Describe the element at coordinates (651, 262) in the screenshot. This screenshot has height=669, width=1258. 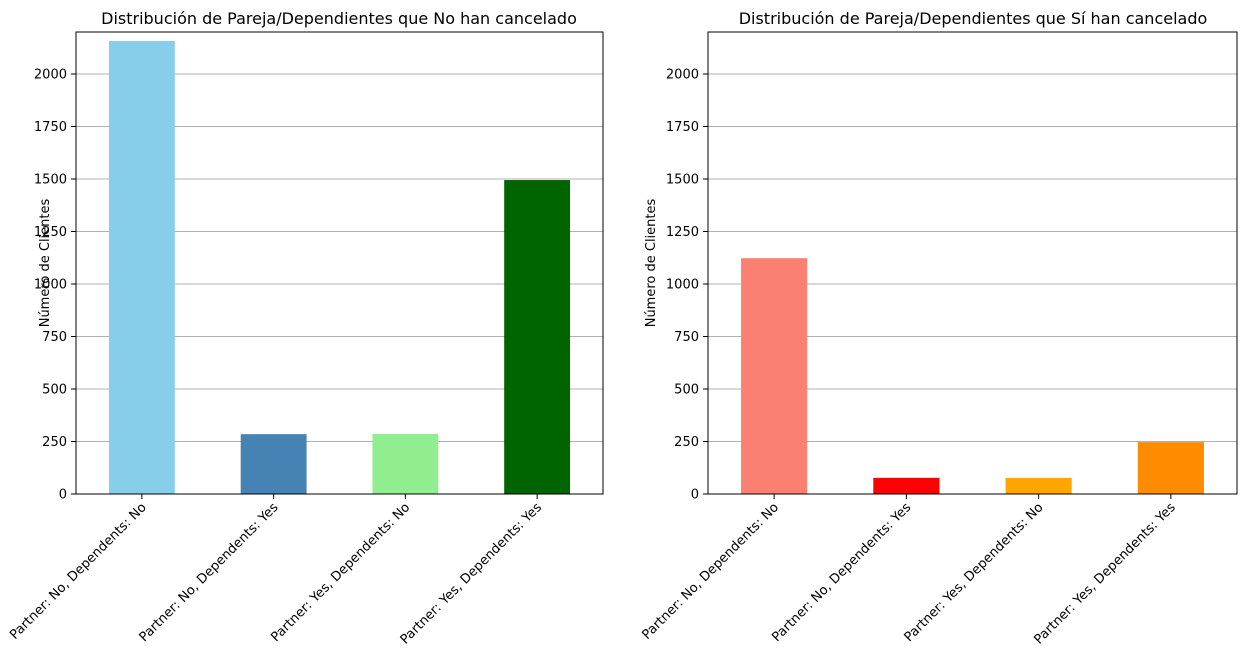
I see `y-axis-label-right: Número de Clientes` at that location.